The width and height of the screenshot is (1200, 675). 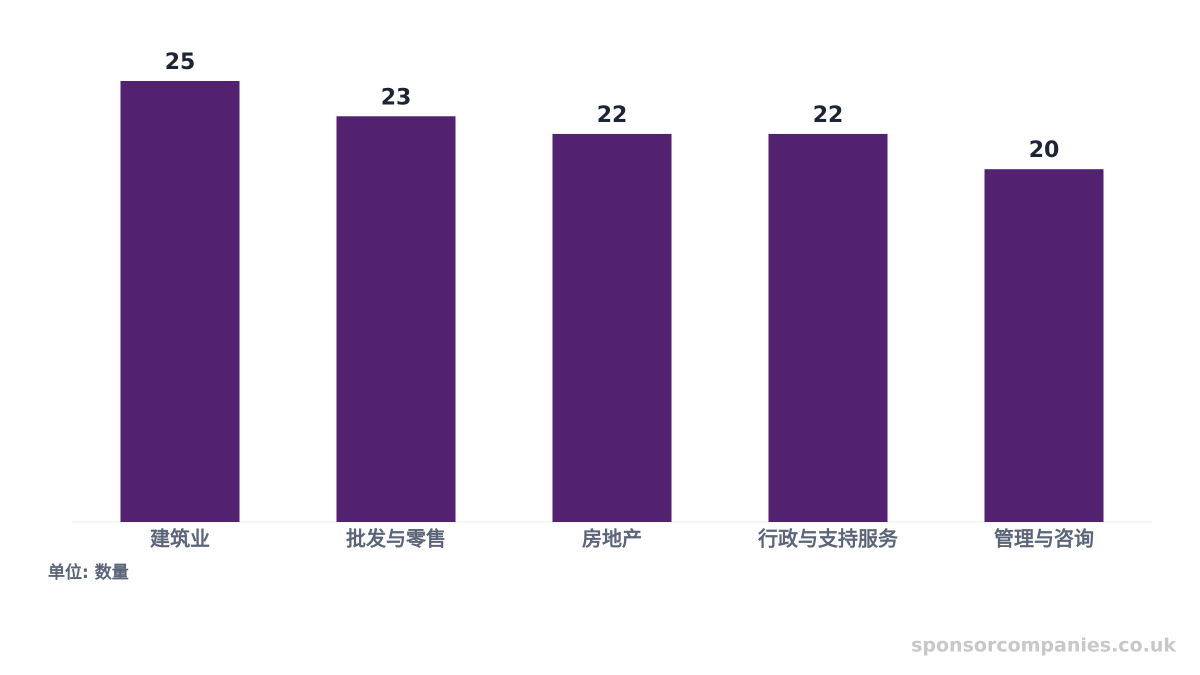 What do you see at coordinates (396, 539) in the screenshot?
I see `x-tick-label: 批发与零售` at bounding box center [396, 539].